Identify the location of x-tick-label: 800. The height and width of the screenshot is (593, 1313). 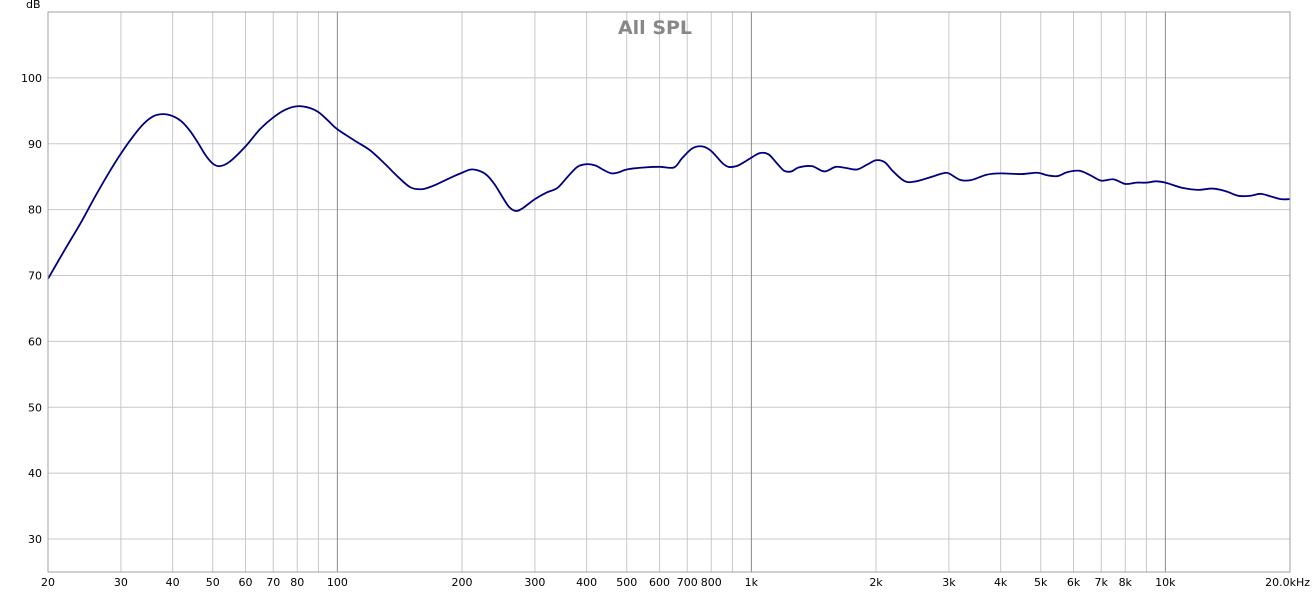
(711, 582).